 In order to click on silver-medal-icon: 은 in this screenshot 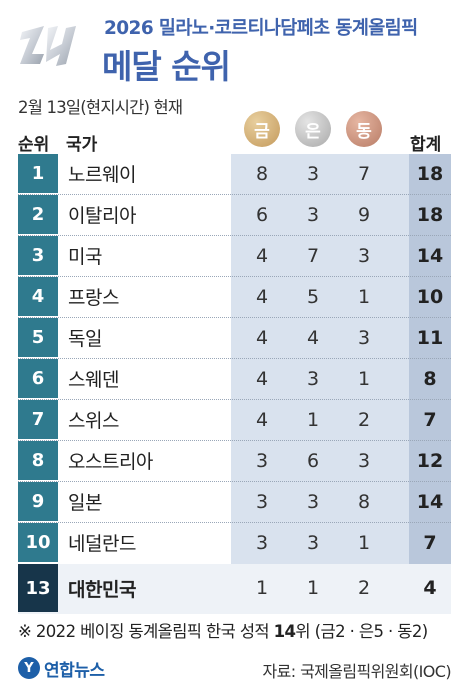, I will do `click(313, 129)`.